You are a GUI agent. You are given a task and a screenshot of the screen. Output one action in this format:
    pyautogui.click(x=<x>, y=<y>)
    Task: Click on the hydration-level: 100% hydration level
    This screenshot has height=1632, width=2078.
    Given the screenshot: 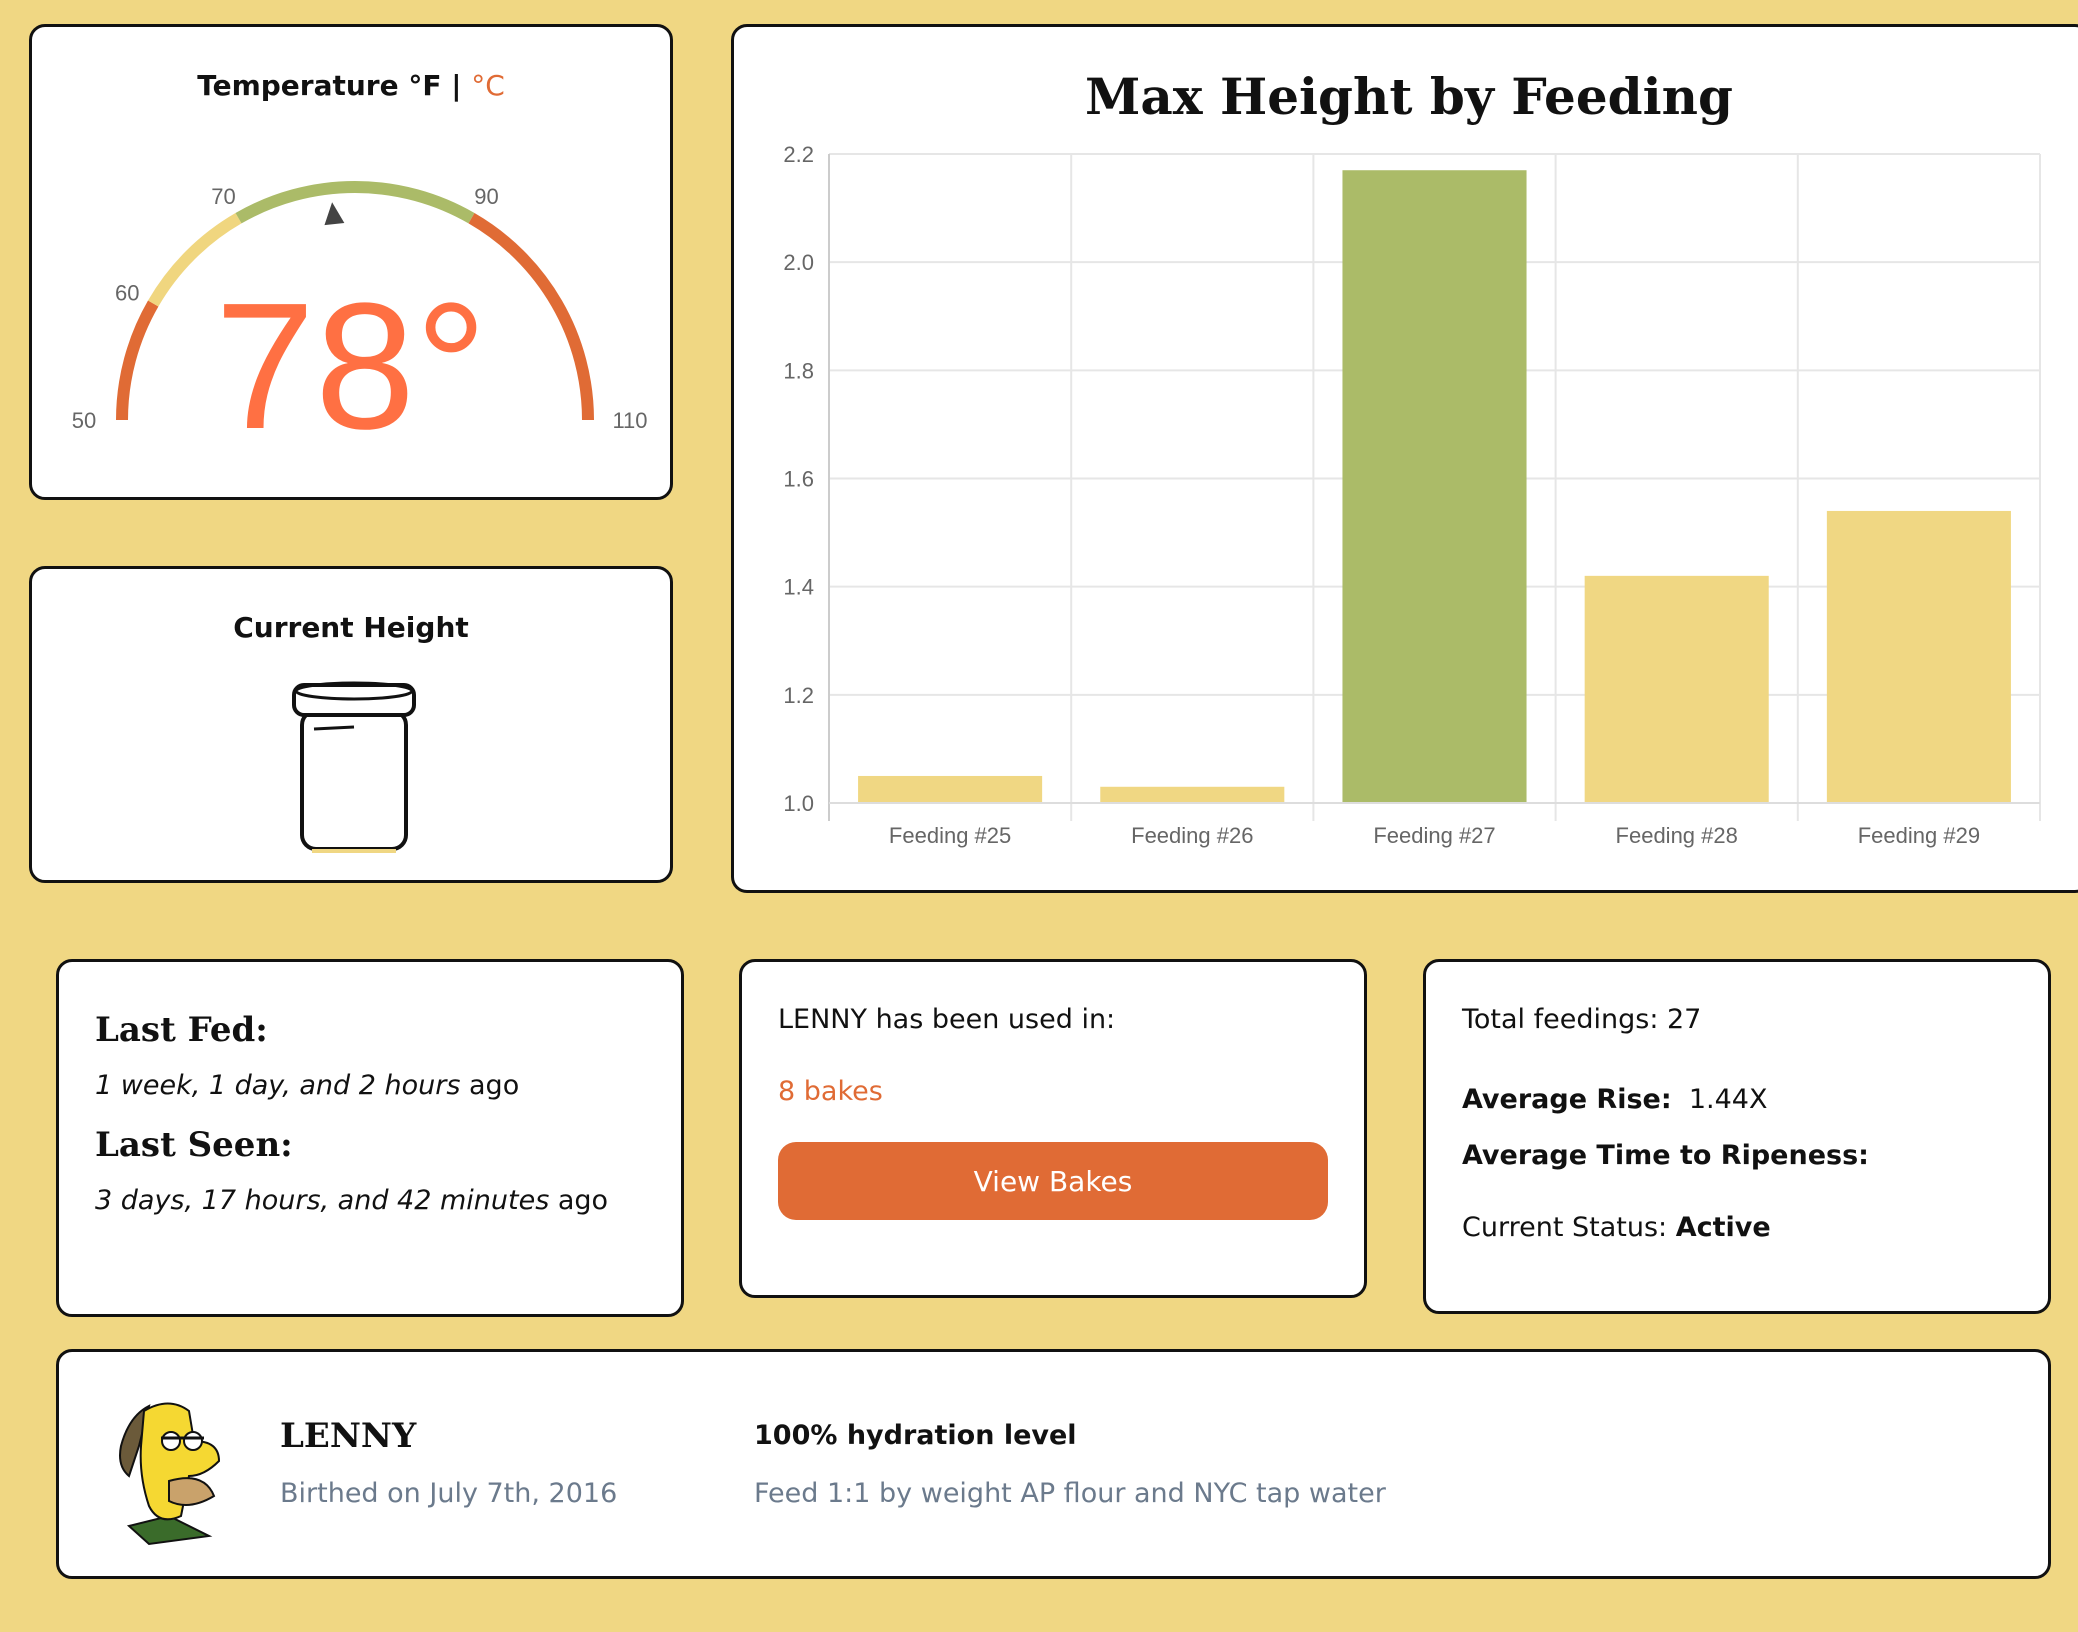 What is the action you would take?
    pyautogui.click(x=915, y=1435)
    